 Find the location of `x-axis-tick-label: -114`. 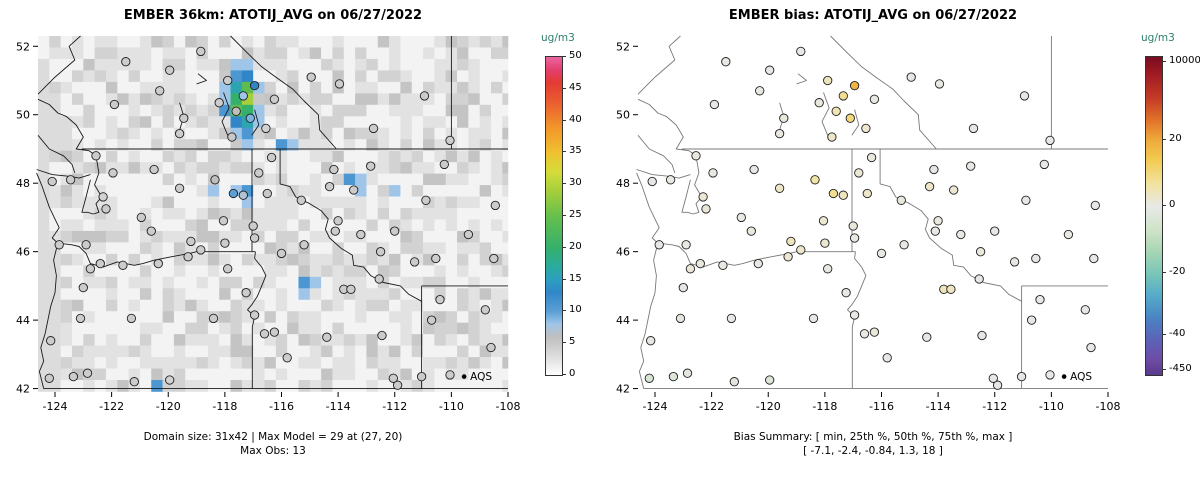

x-axis-tick-label: -114 is located at coordinates (938, 406).